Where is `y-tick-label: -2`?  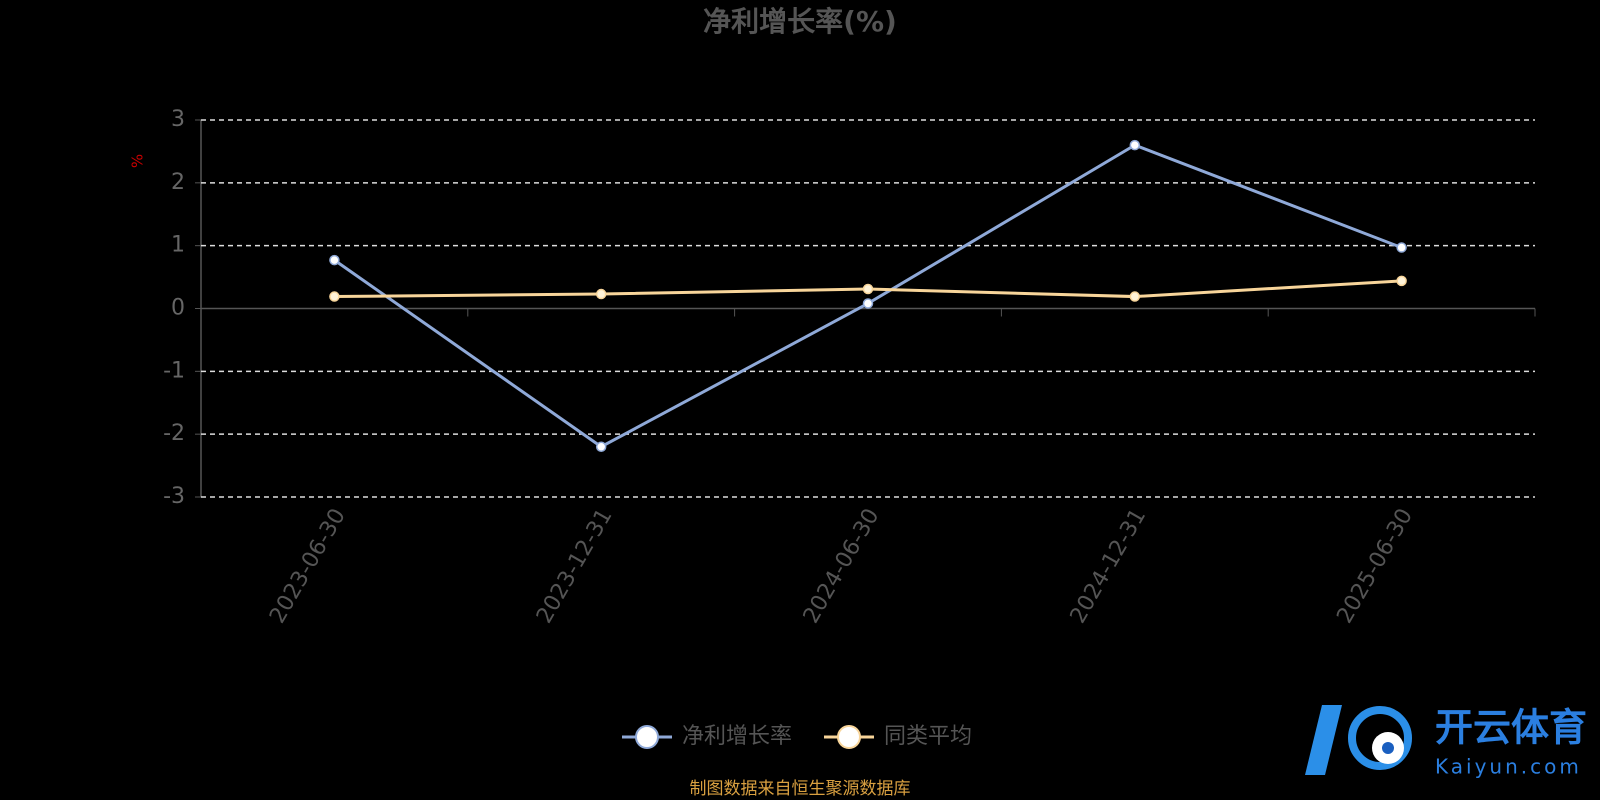
y-tick-label: -2 is located at coordinates (174, 433).